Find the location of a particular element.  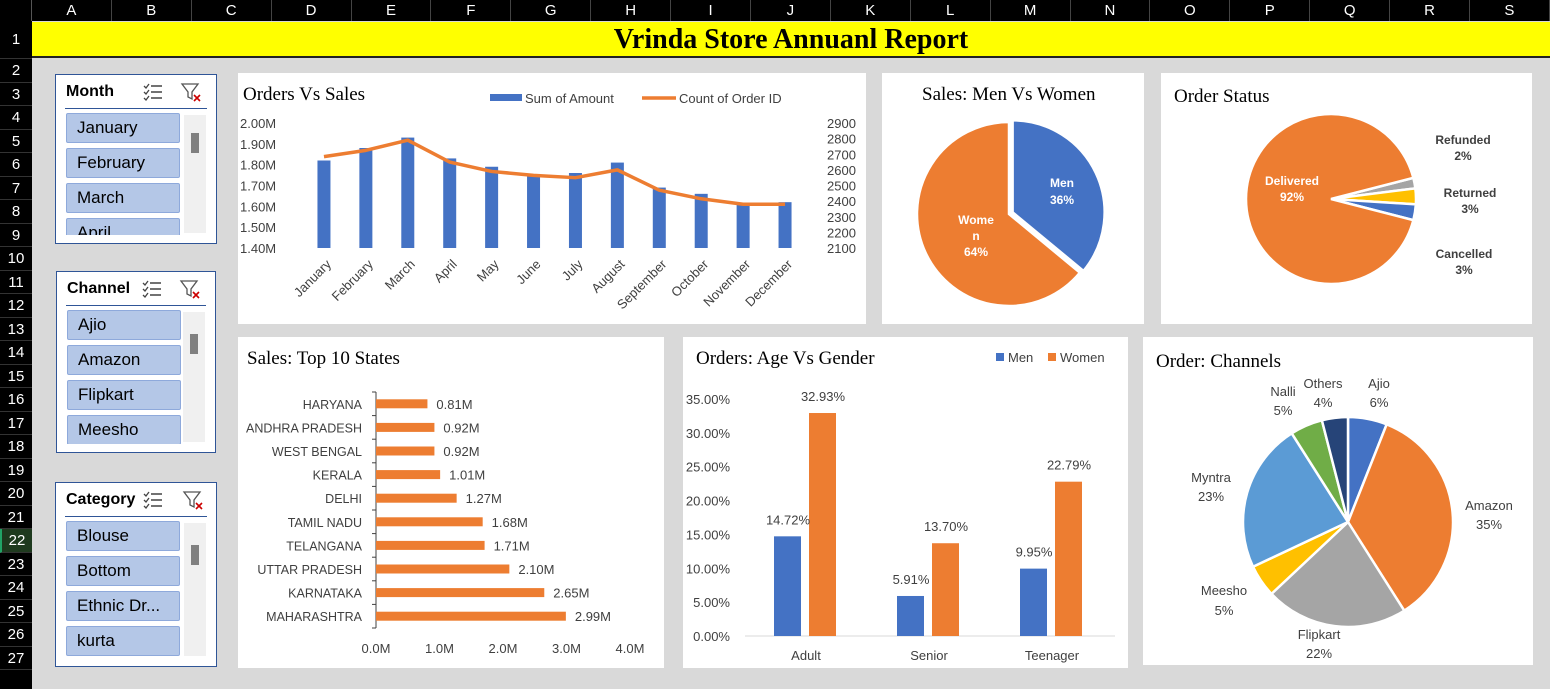

slicer-item: Amazon is located at coordinates (124, 360).